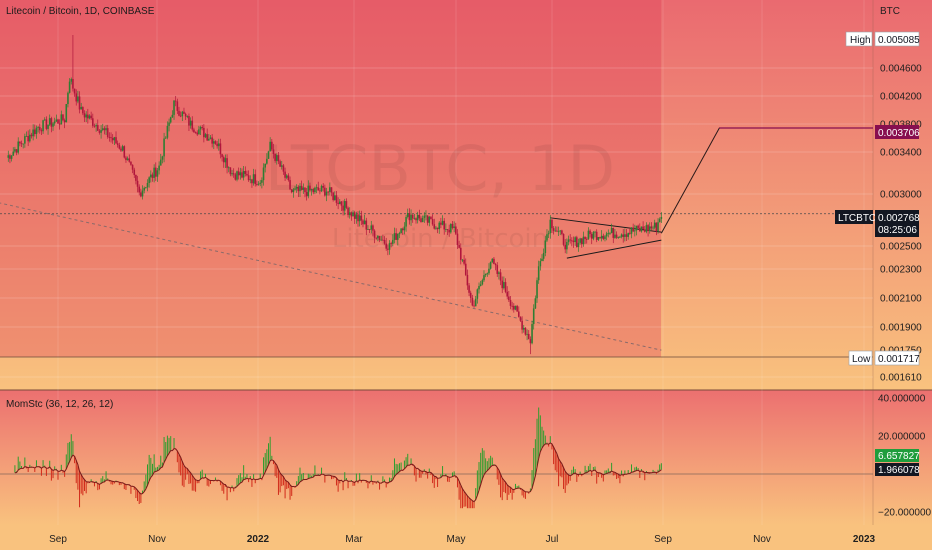 Image resolution: width=932 pixels, height=550 pixels. I want to click on indicator-title: MomStc (36, 12, 26, 12), so click(59, 404).